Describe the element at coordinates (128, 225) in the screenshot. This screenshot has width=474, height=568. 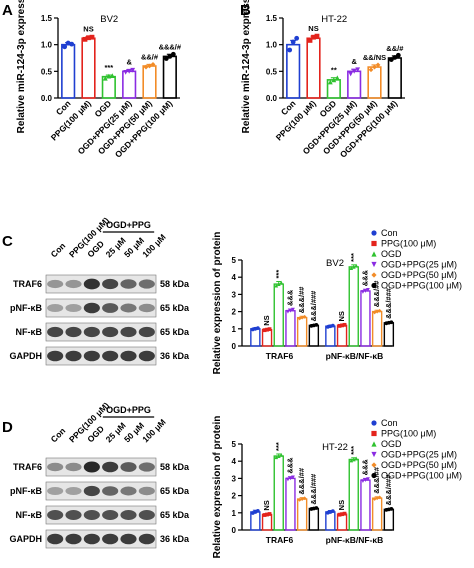
I see `group-label: OGD+PPG` at that location.